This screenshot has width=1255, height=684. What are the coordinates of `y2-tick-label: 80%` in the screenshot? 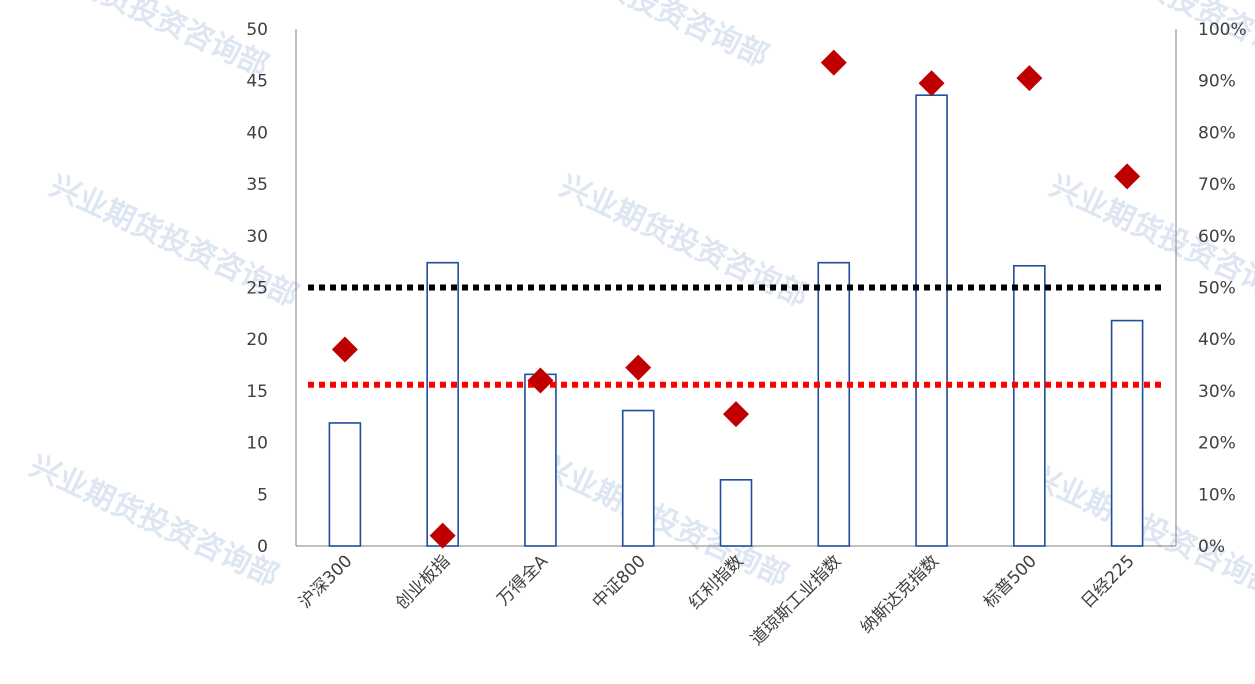 It's located at (1217, 133).